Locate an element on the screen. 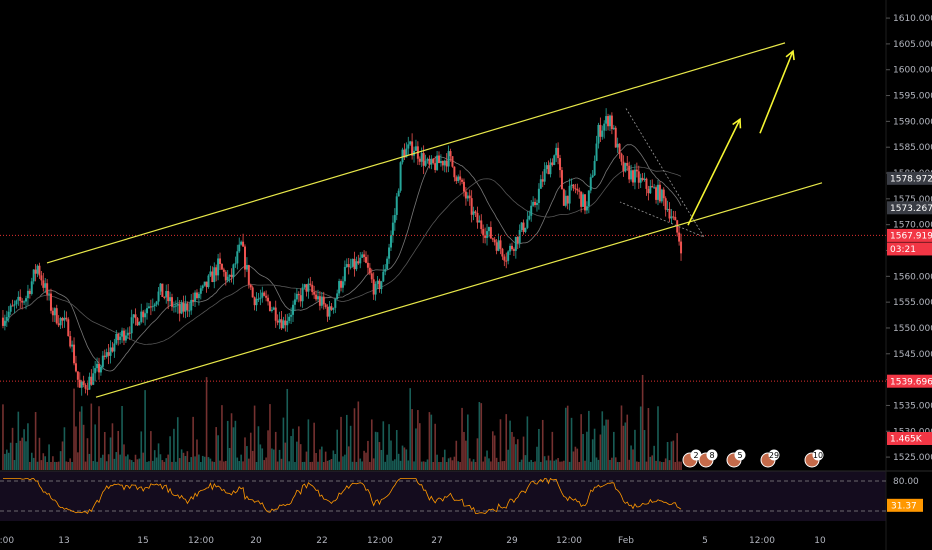 This screenshot has height=550, width=932. time-tick-label: 13 is located at coordinates (63, 541).